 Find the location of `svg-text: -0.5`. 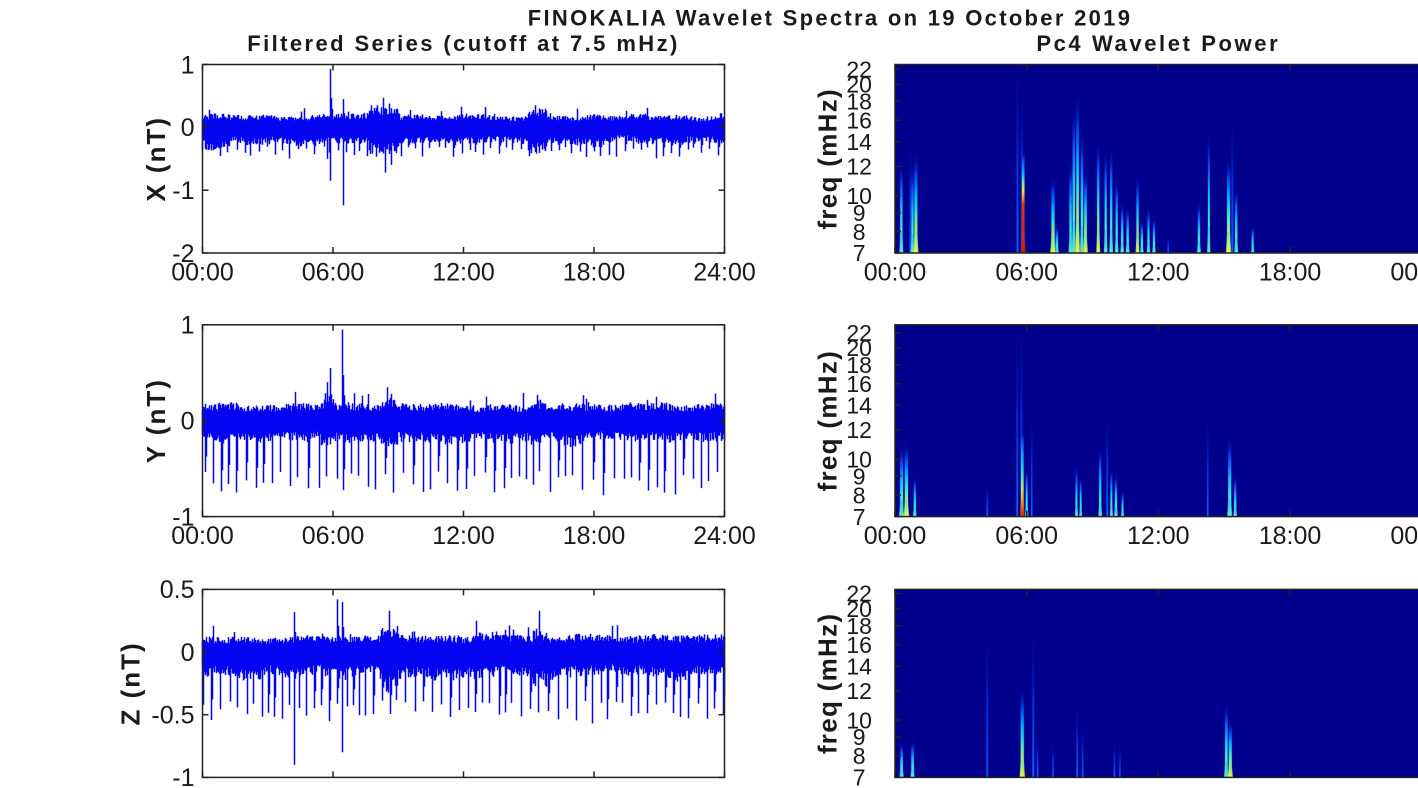

svg-text: -0.5 is located at coordinates (172, 716).